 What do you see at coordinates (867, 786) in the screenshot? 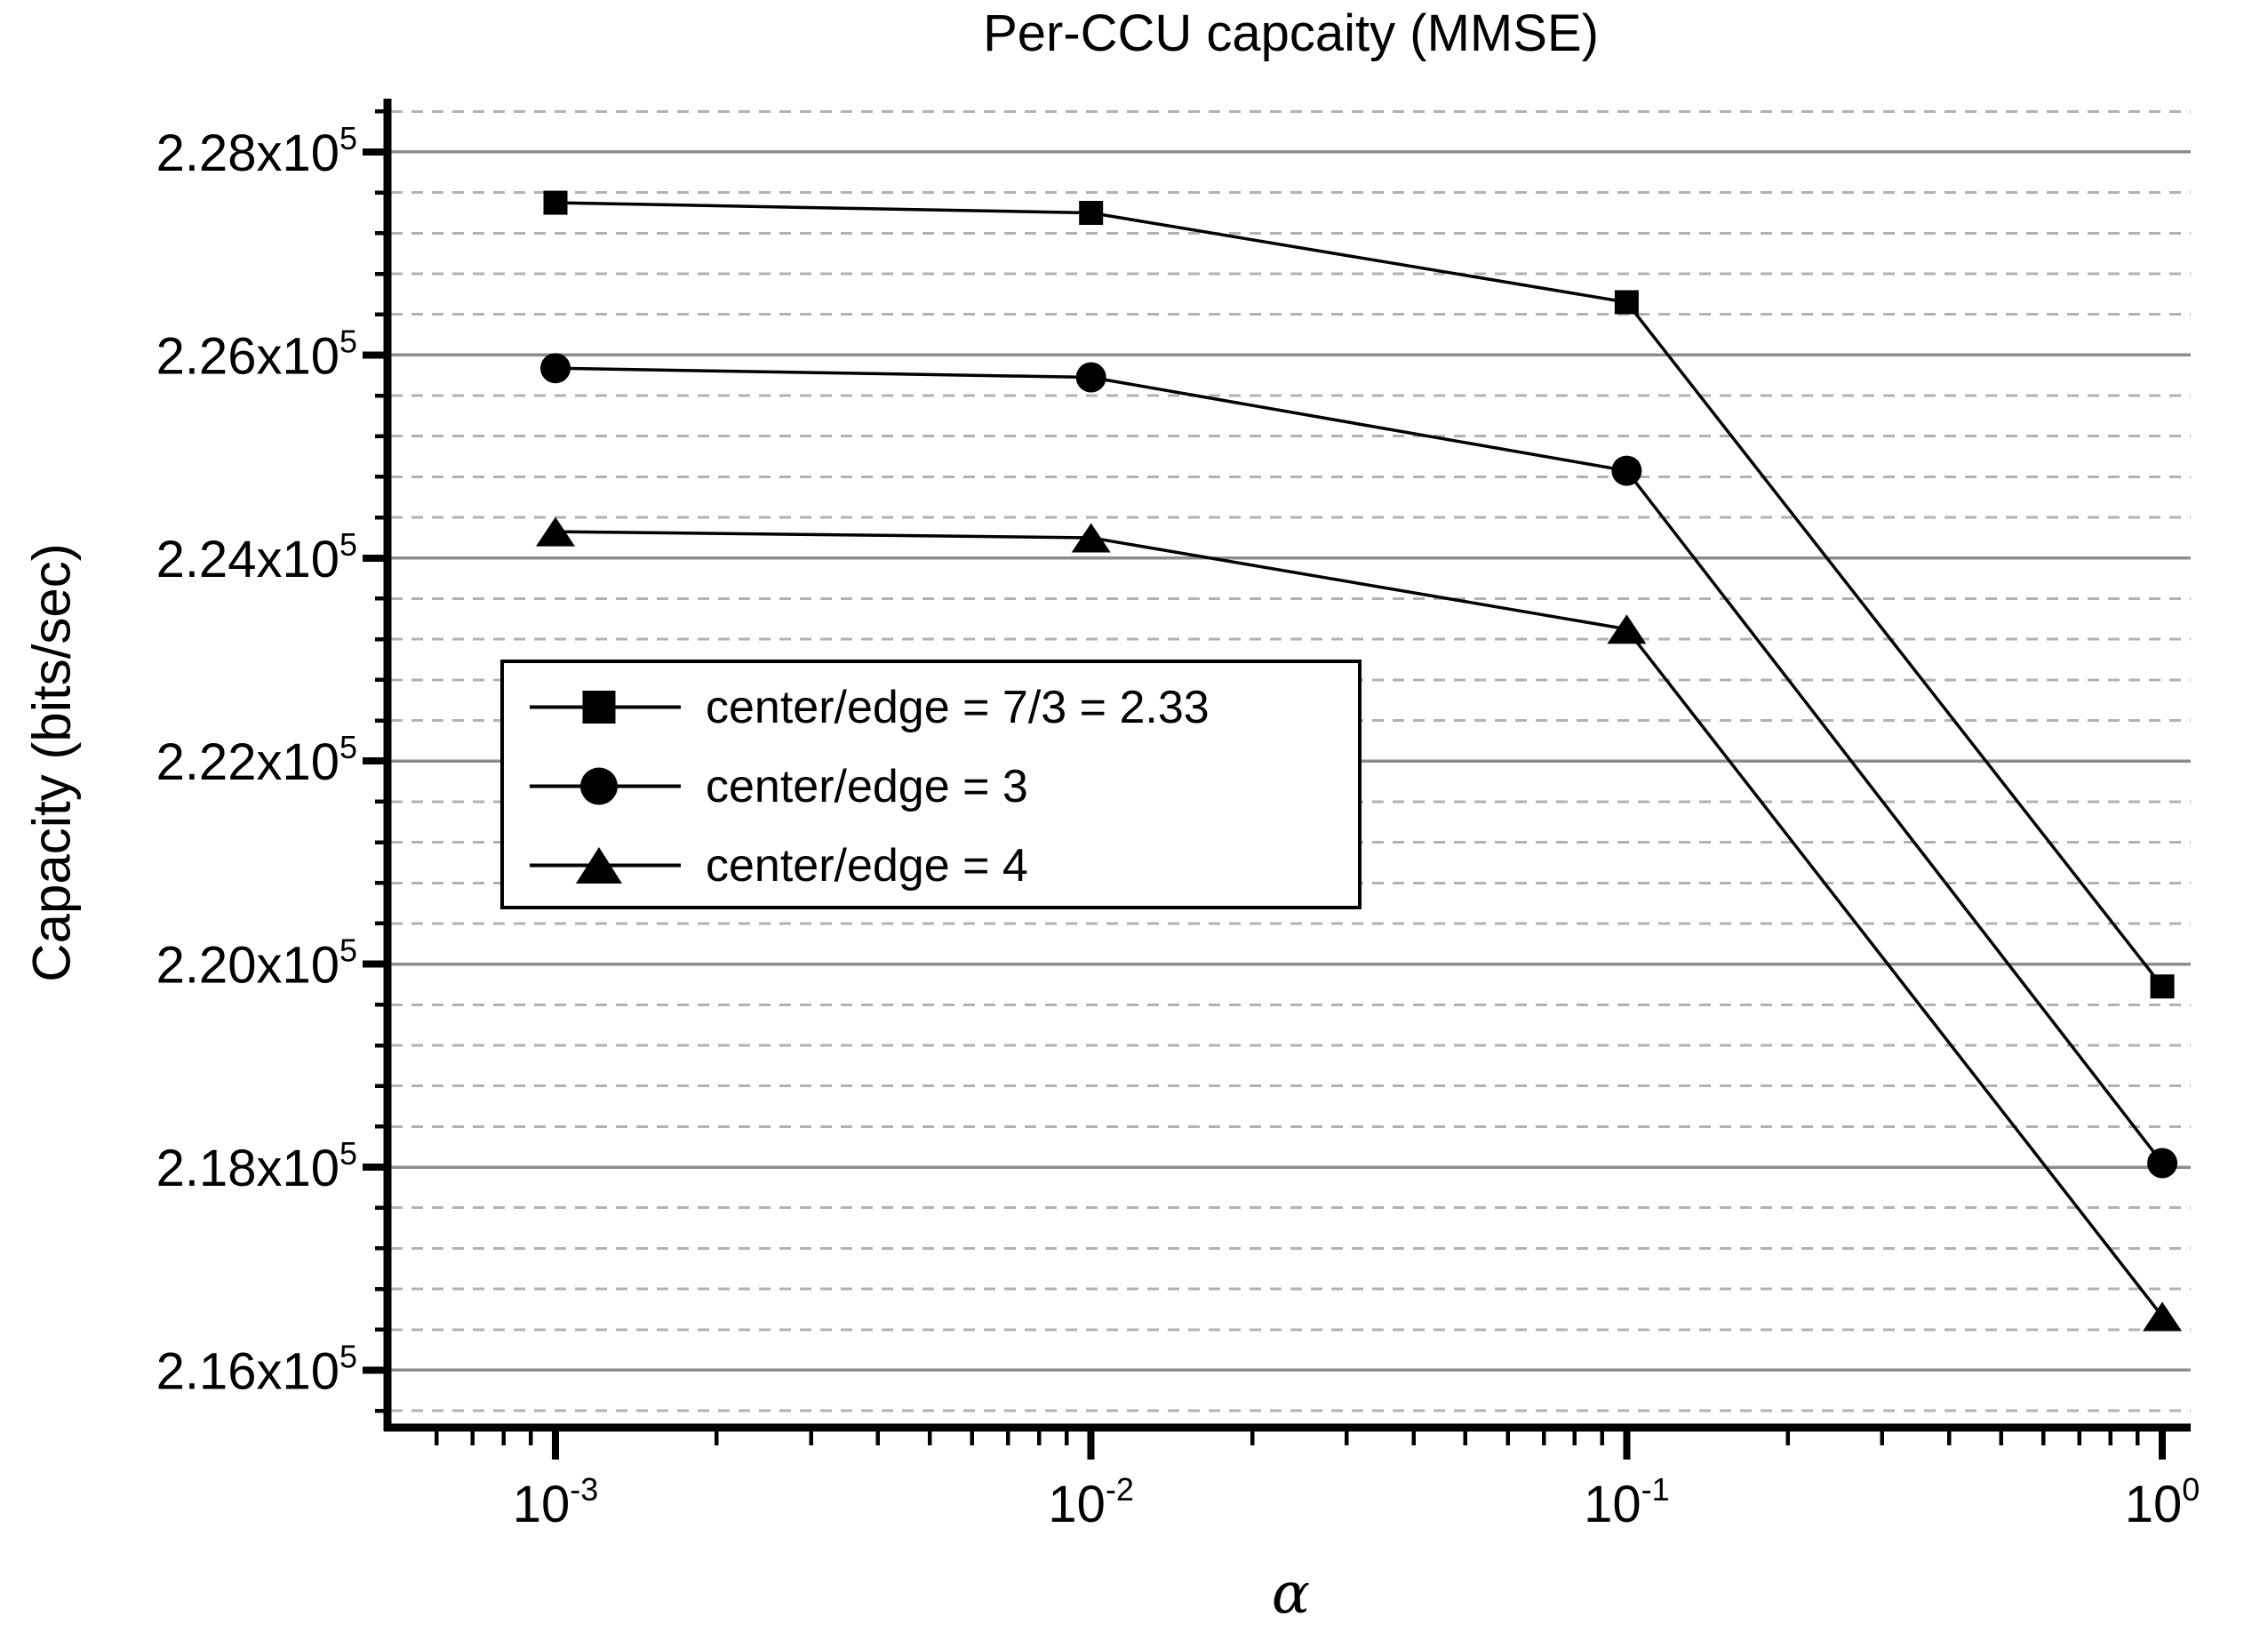
I see `legend-item-label: center/edge = 3` at bounding box center [867, 786].